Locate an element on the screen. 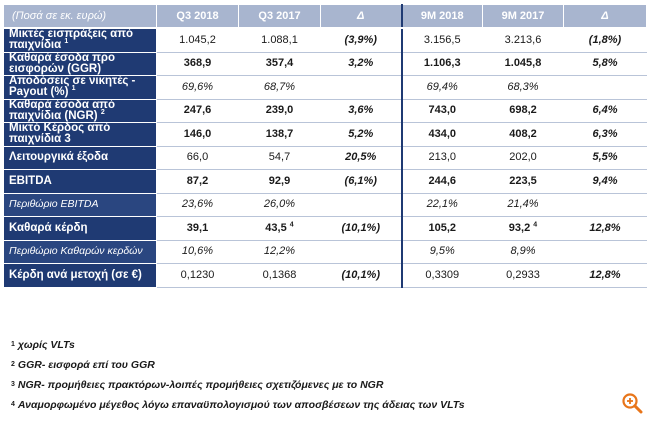 This screenshot has width=650, height=421. unit-header: (Ποσά σε εκ. ευρώ) is located at coordinates (80, 16).